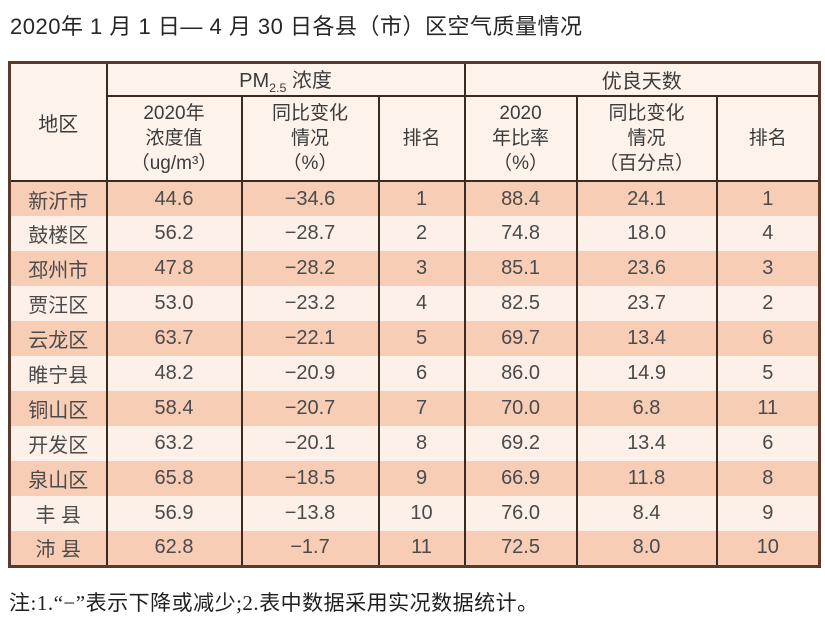  Describe the element at coordinates (646, 303) in the screenshot. I see `cell-gd-change: 23.7` at that location.